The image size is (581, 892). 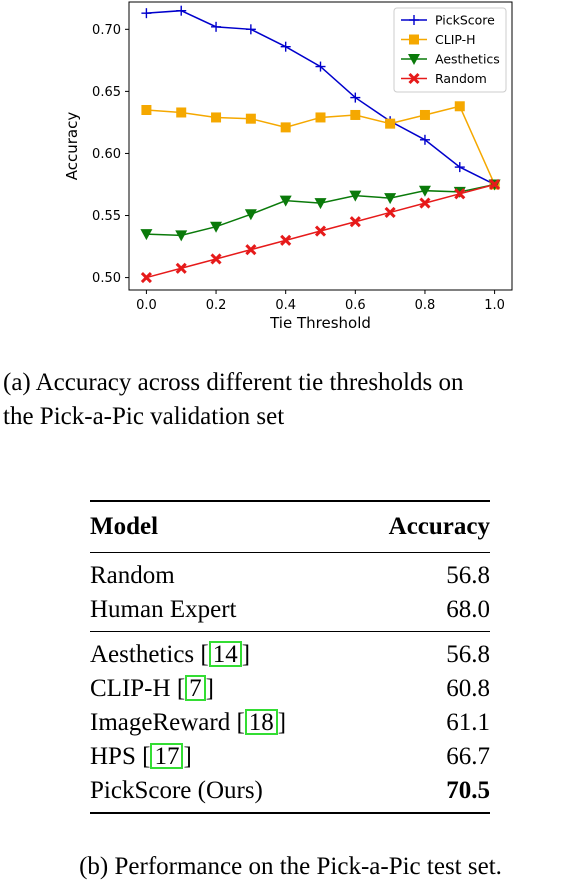 What do you see at coordinates (72, 146) in the screenshot?
I see `y-axis-label: Accuracy` at bounding box center [72, 146].